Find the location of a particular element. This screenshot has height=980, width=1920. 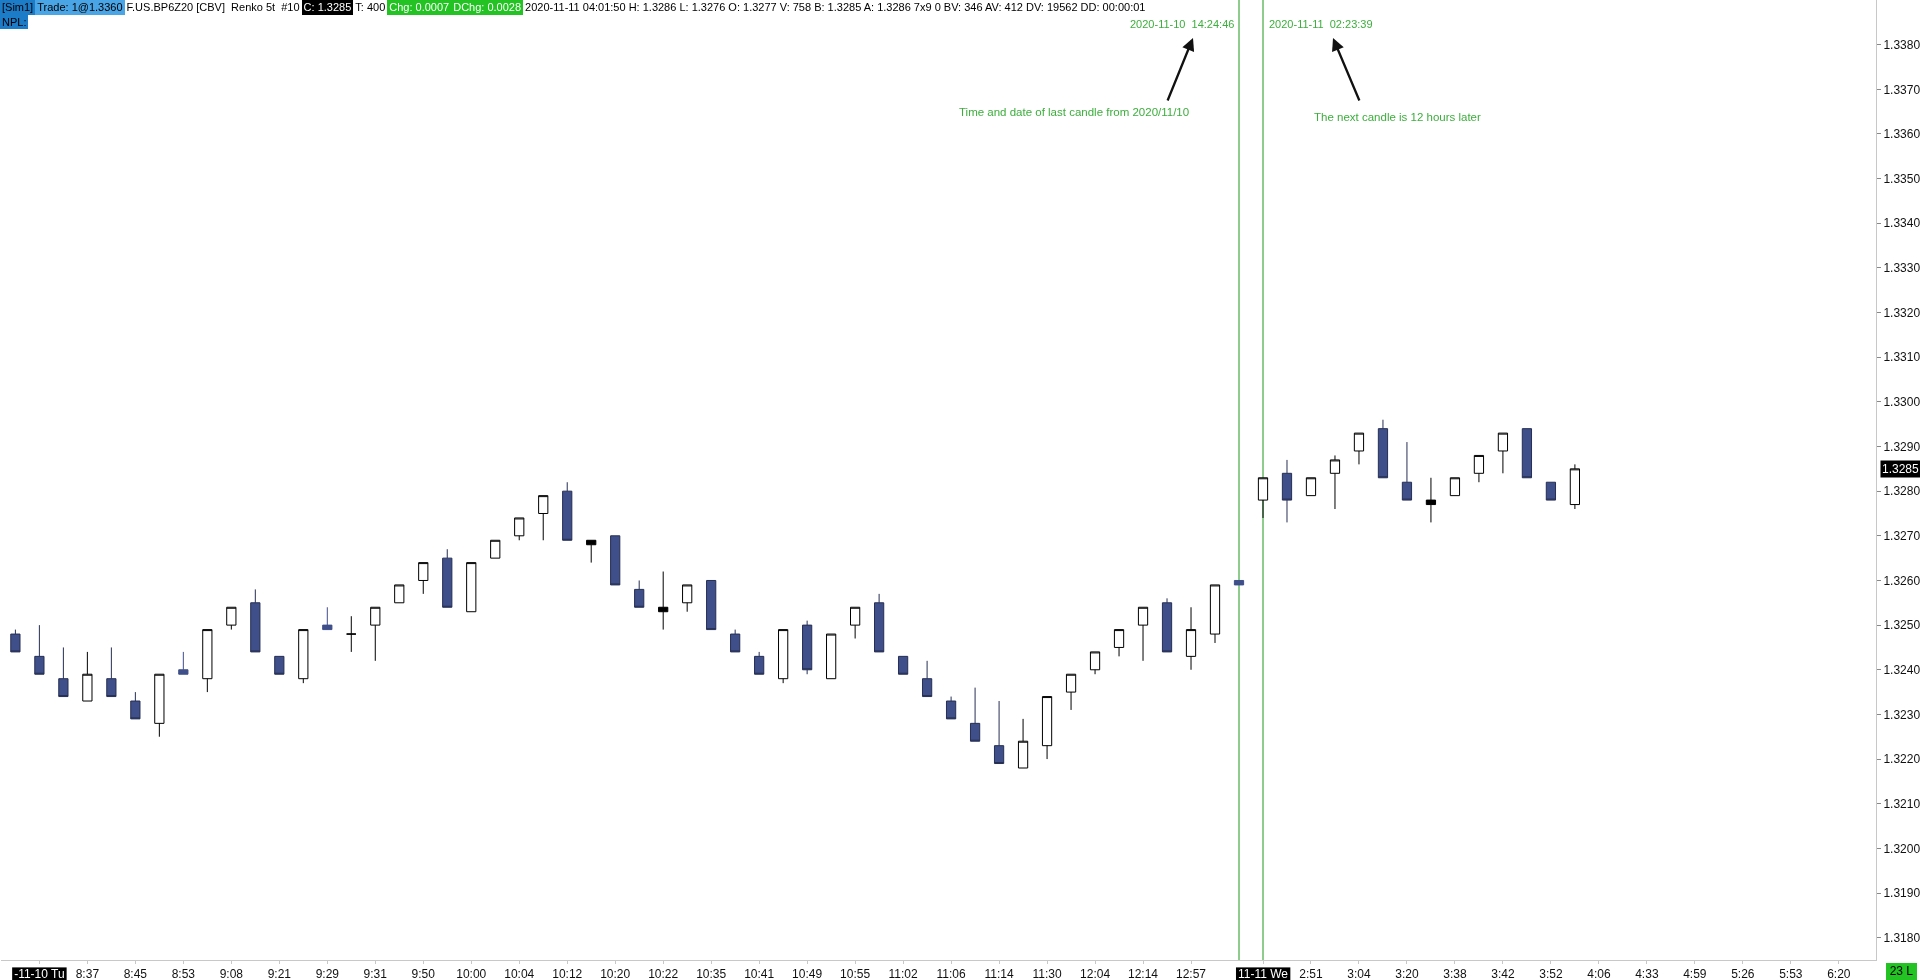

x-tick-label: 4:59 is located at coordinates (1695, 973).